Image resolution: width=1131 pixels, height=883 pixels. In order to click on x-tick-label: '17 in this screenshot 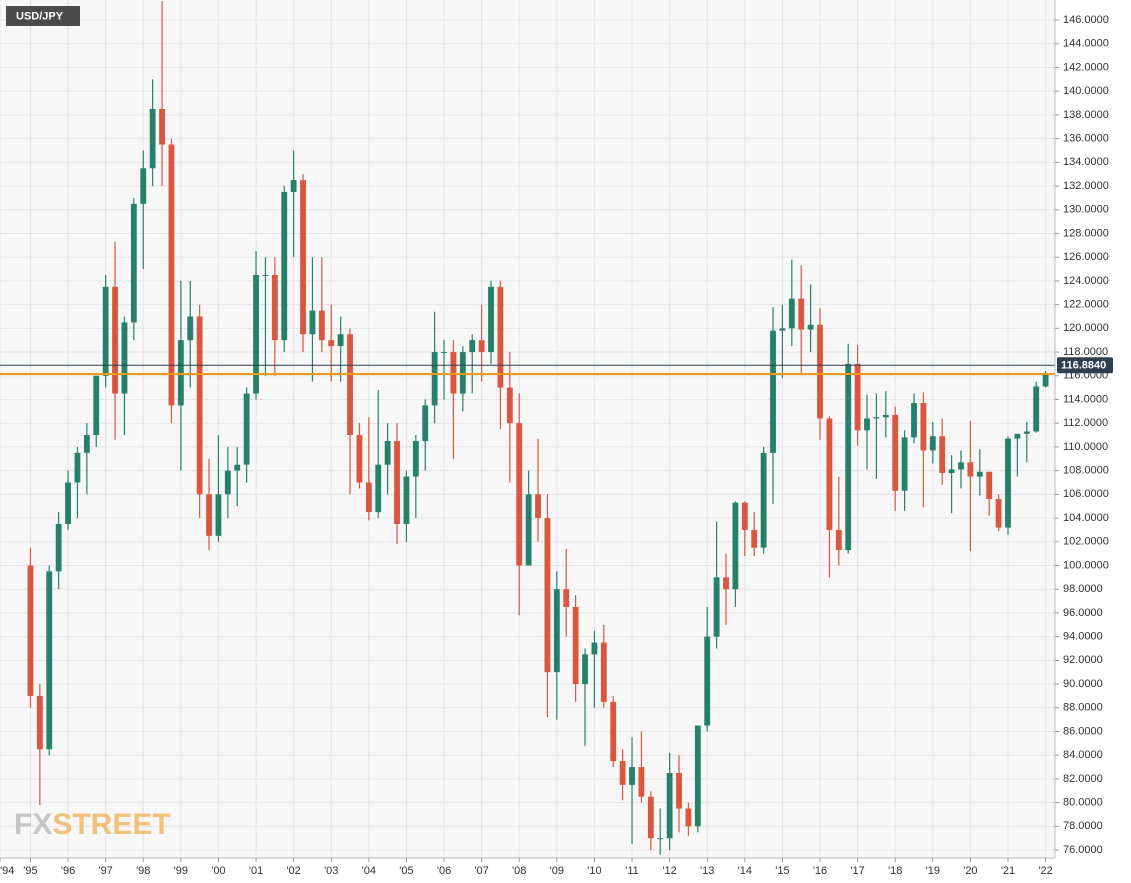, I will do `click(857, 871)`.